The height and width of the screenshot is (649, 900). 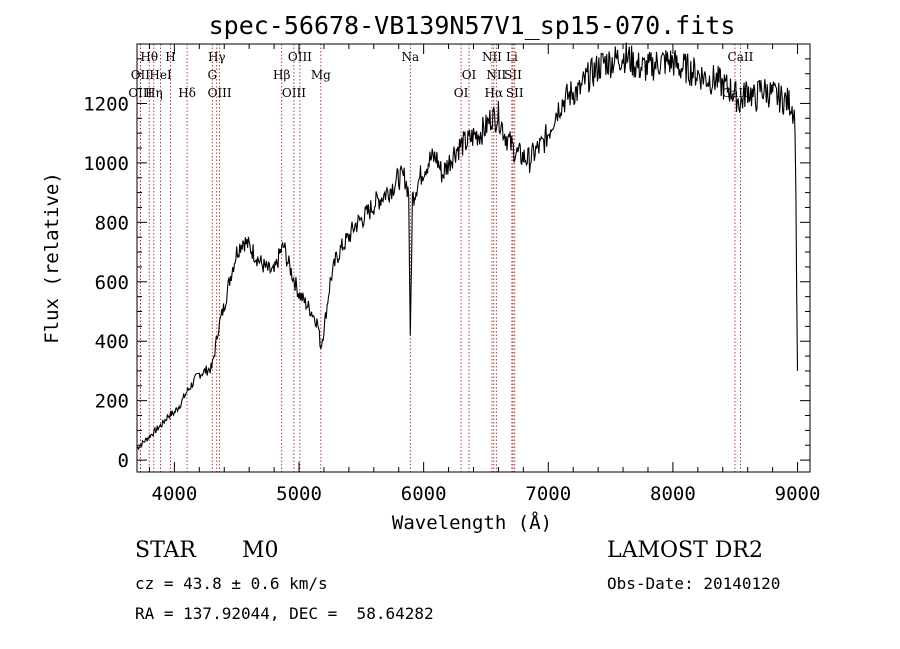 I want to click on chart-title: spec-56678-VB139N57V1_sp15-070.fits, so click(x=472, y=25).